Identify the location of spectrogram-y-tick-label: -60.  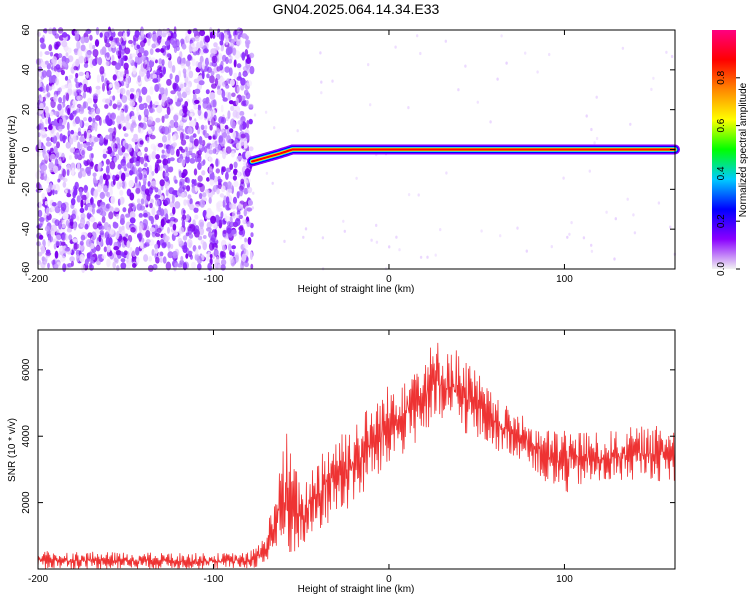
(26, 268).